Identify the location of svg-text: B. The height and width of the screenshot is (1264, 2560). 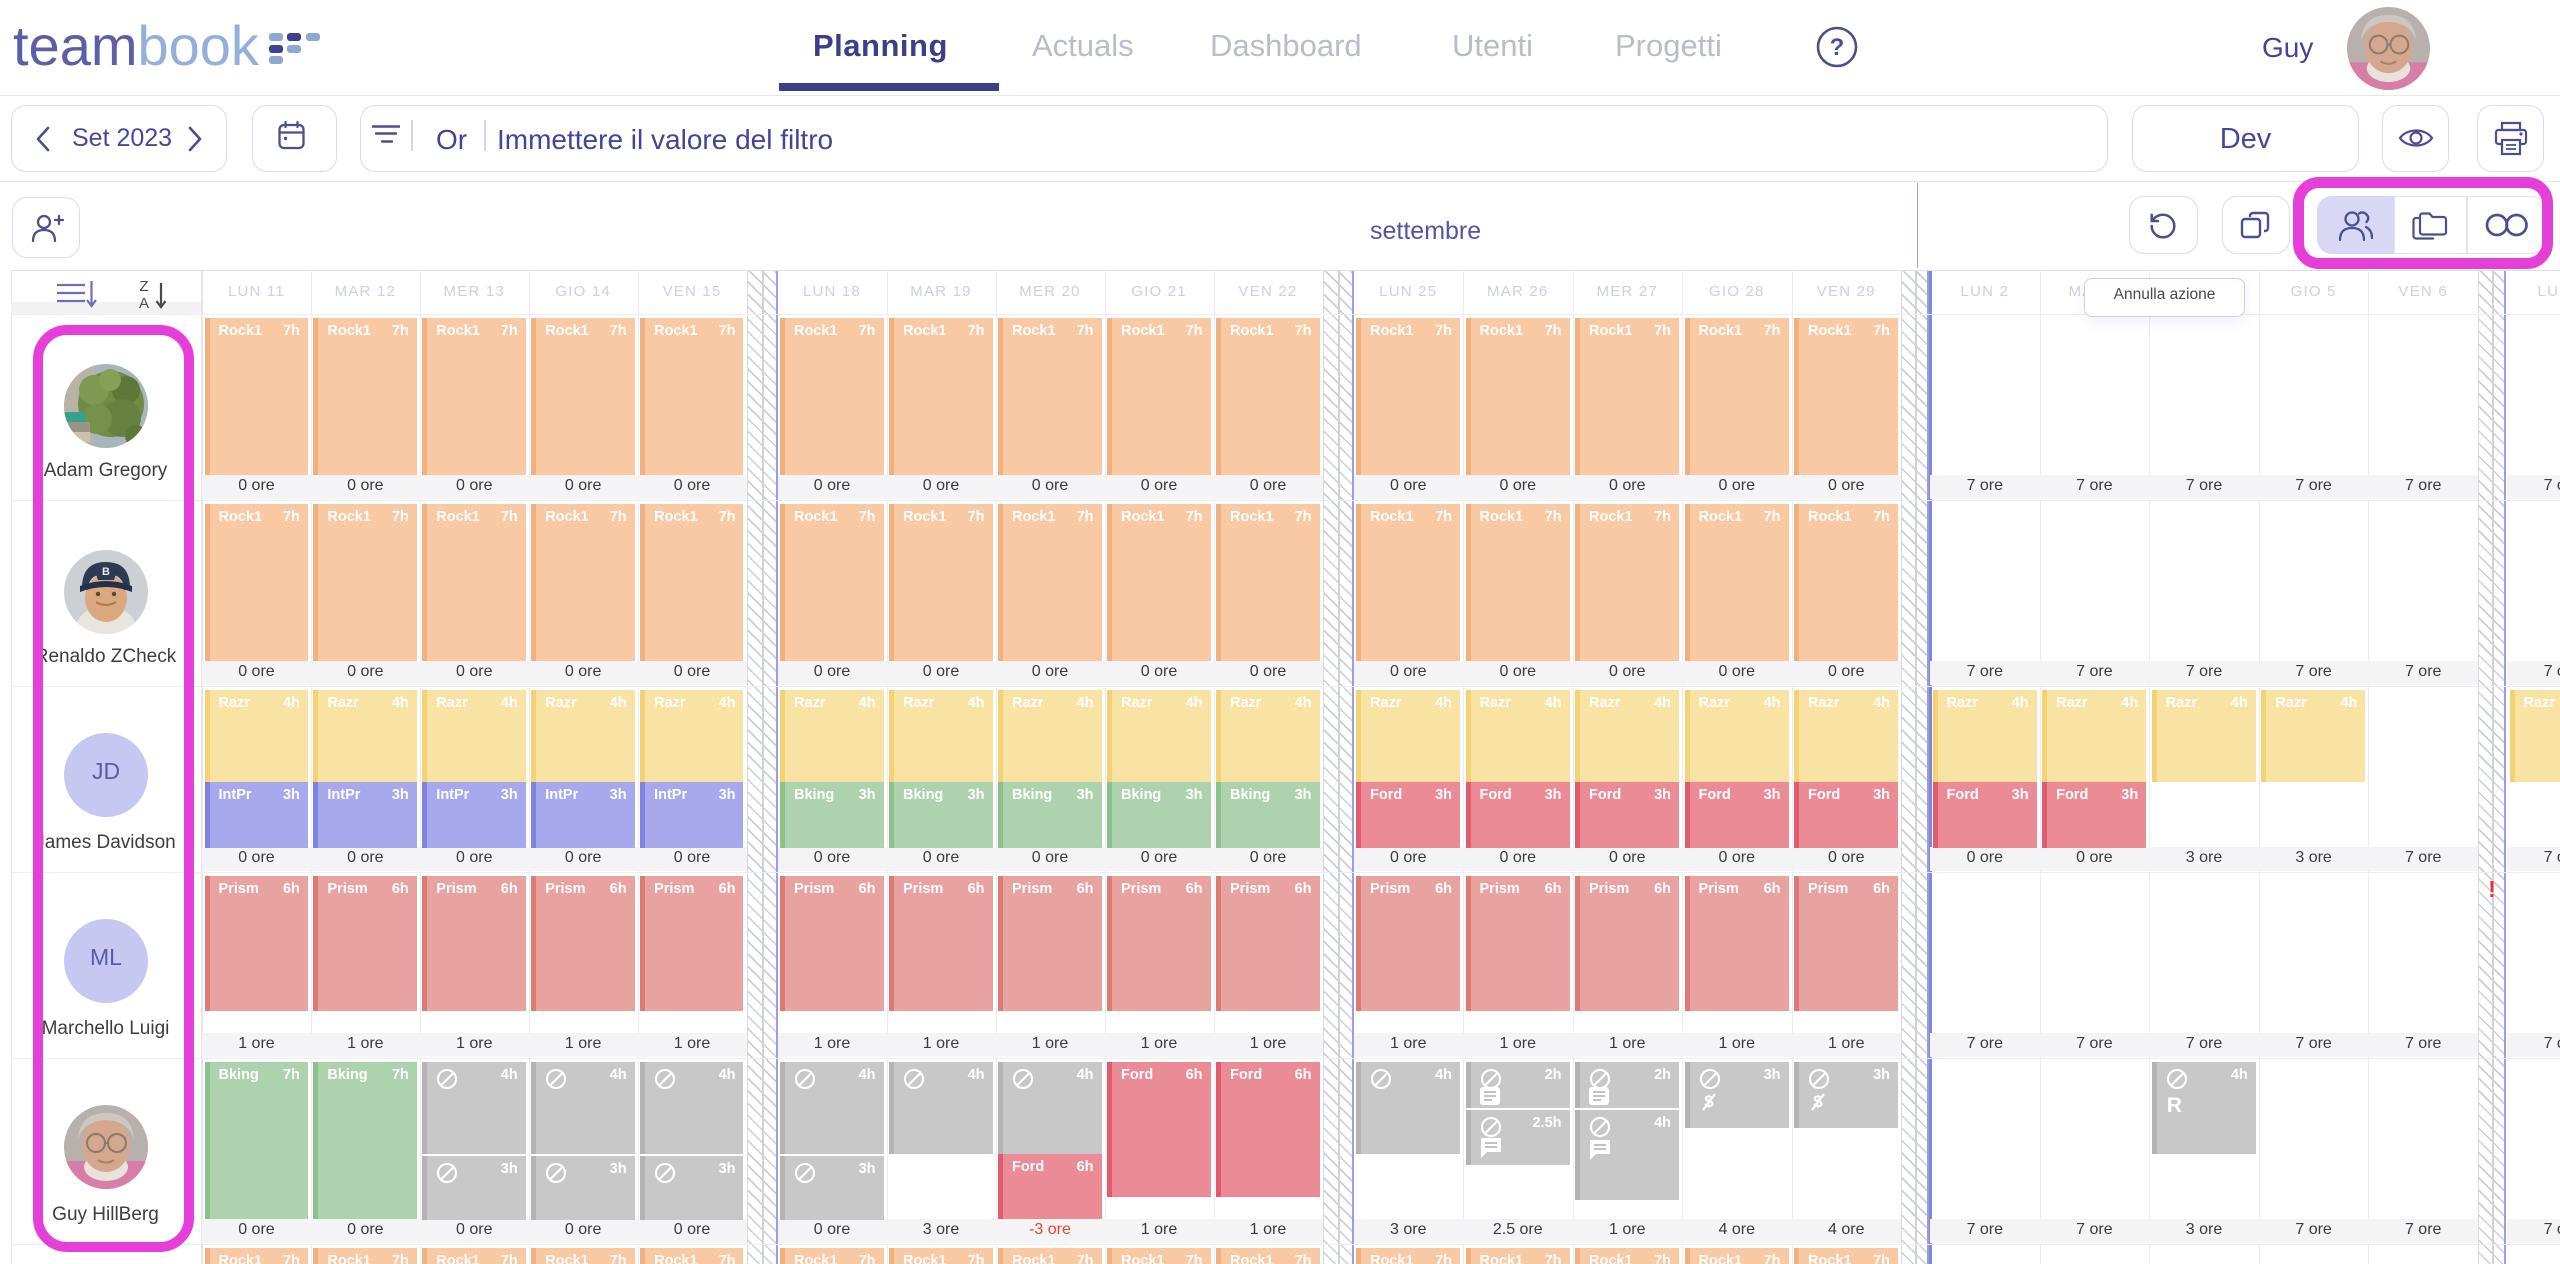
(106, 572).